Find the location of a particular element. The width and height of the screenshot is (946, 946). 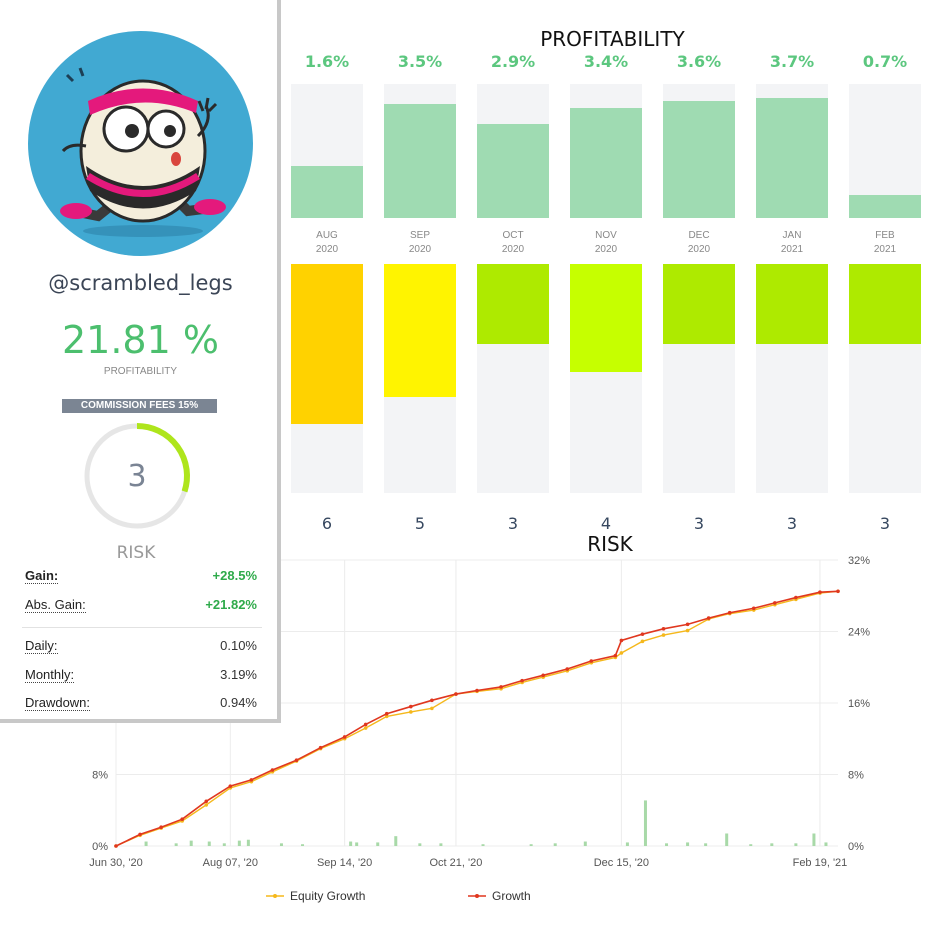

stat-label: Daily: is located at coordinates (41, 646).